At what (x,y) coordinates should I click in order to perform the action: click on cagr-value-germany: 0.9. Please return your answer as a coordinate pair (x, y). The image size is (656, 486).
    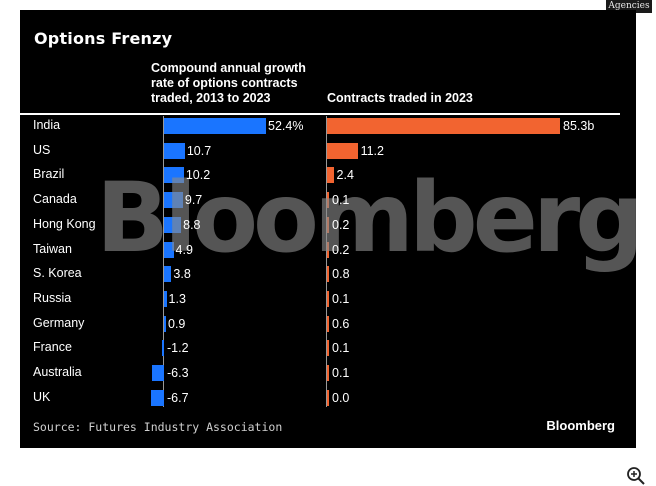
    Looking at the image, I should click on (177, 323).